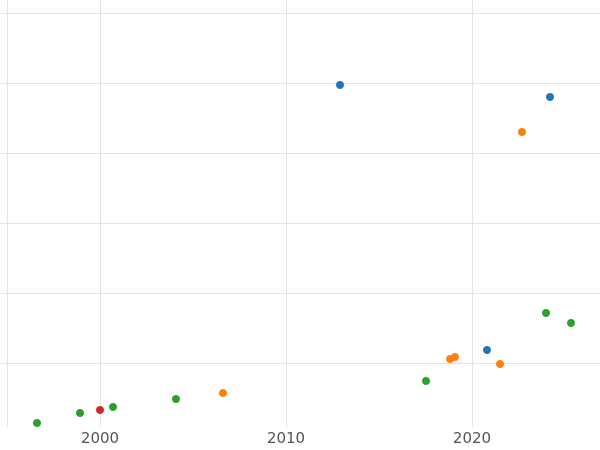  I want to click on series-red-point, so click(100, 409).